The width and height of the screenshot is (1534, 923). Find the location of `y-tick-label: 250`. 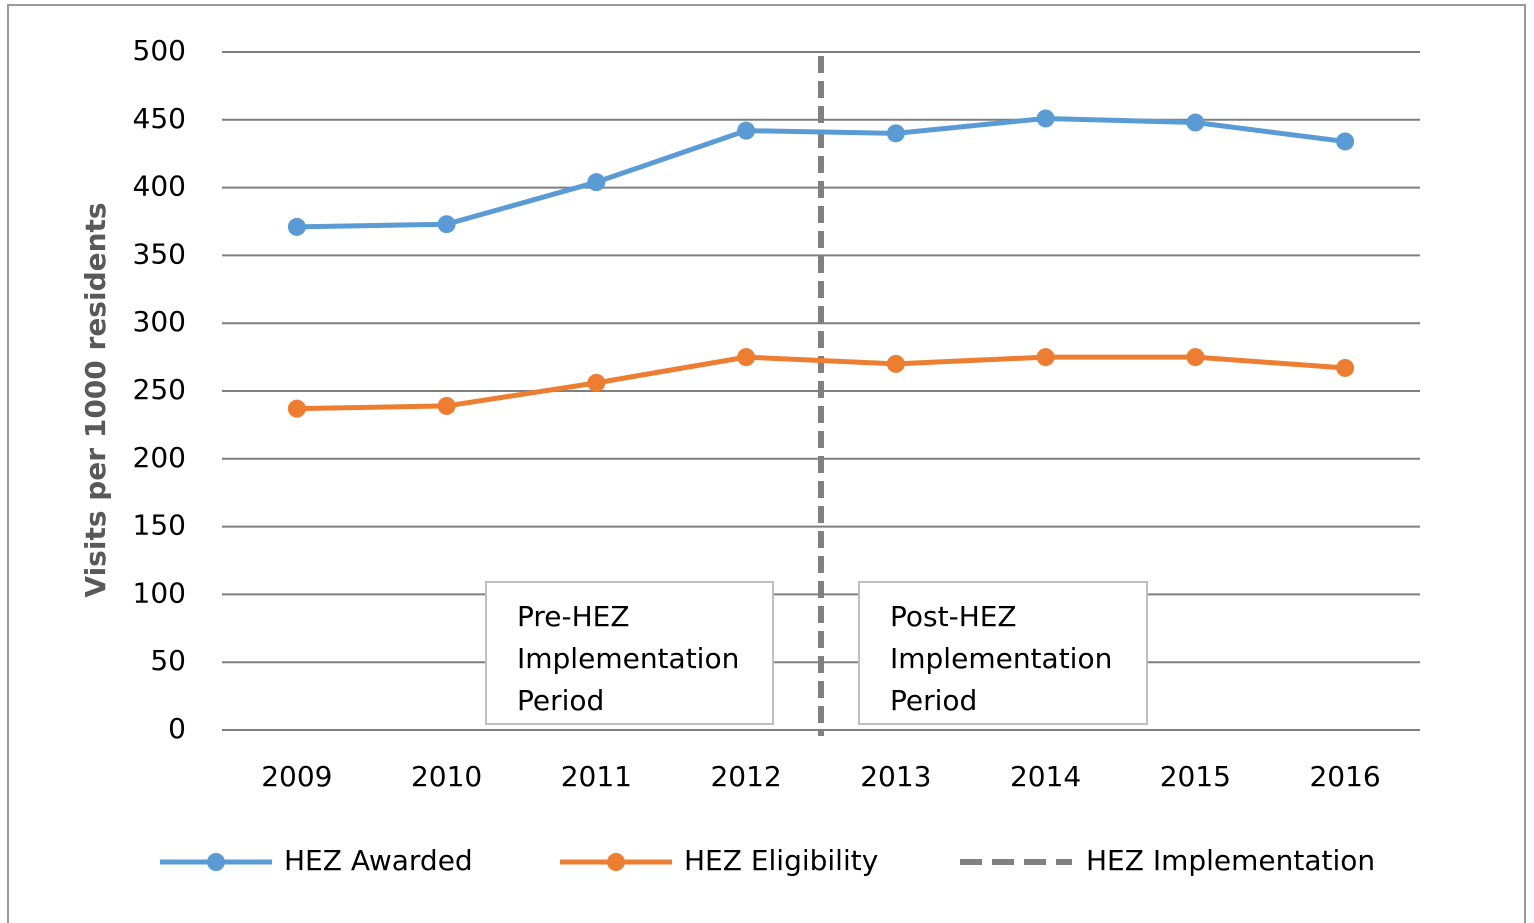

y-tick-label: 250 is located at coordinates (159, 389).